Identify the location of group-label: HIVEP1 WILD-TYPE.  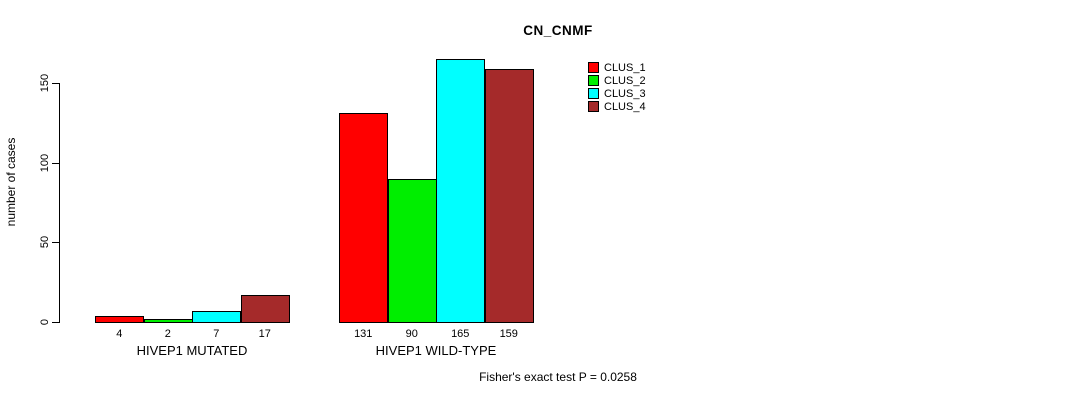
(436, 350).